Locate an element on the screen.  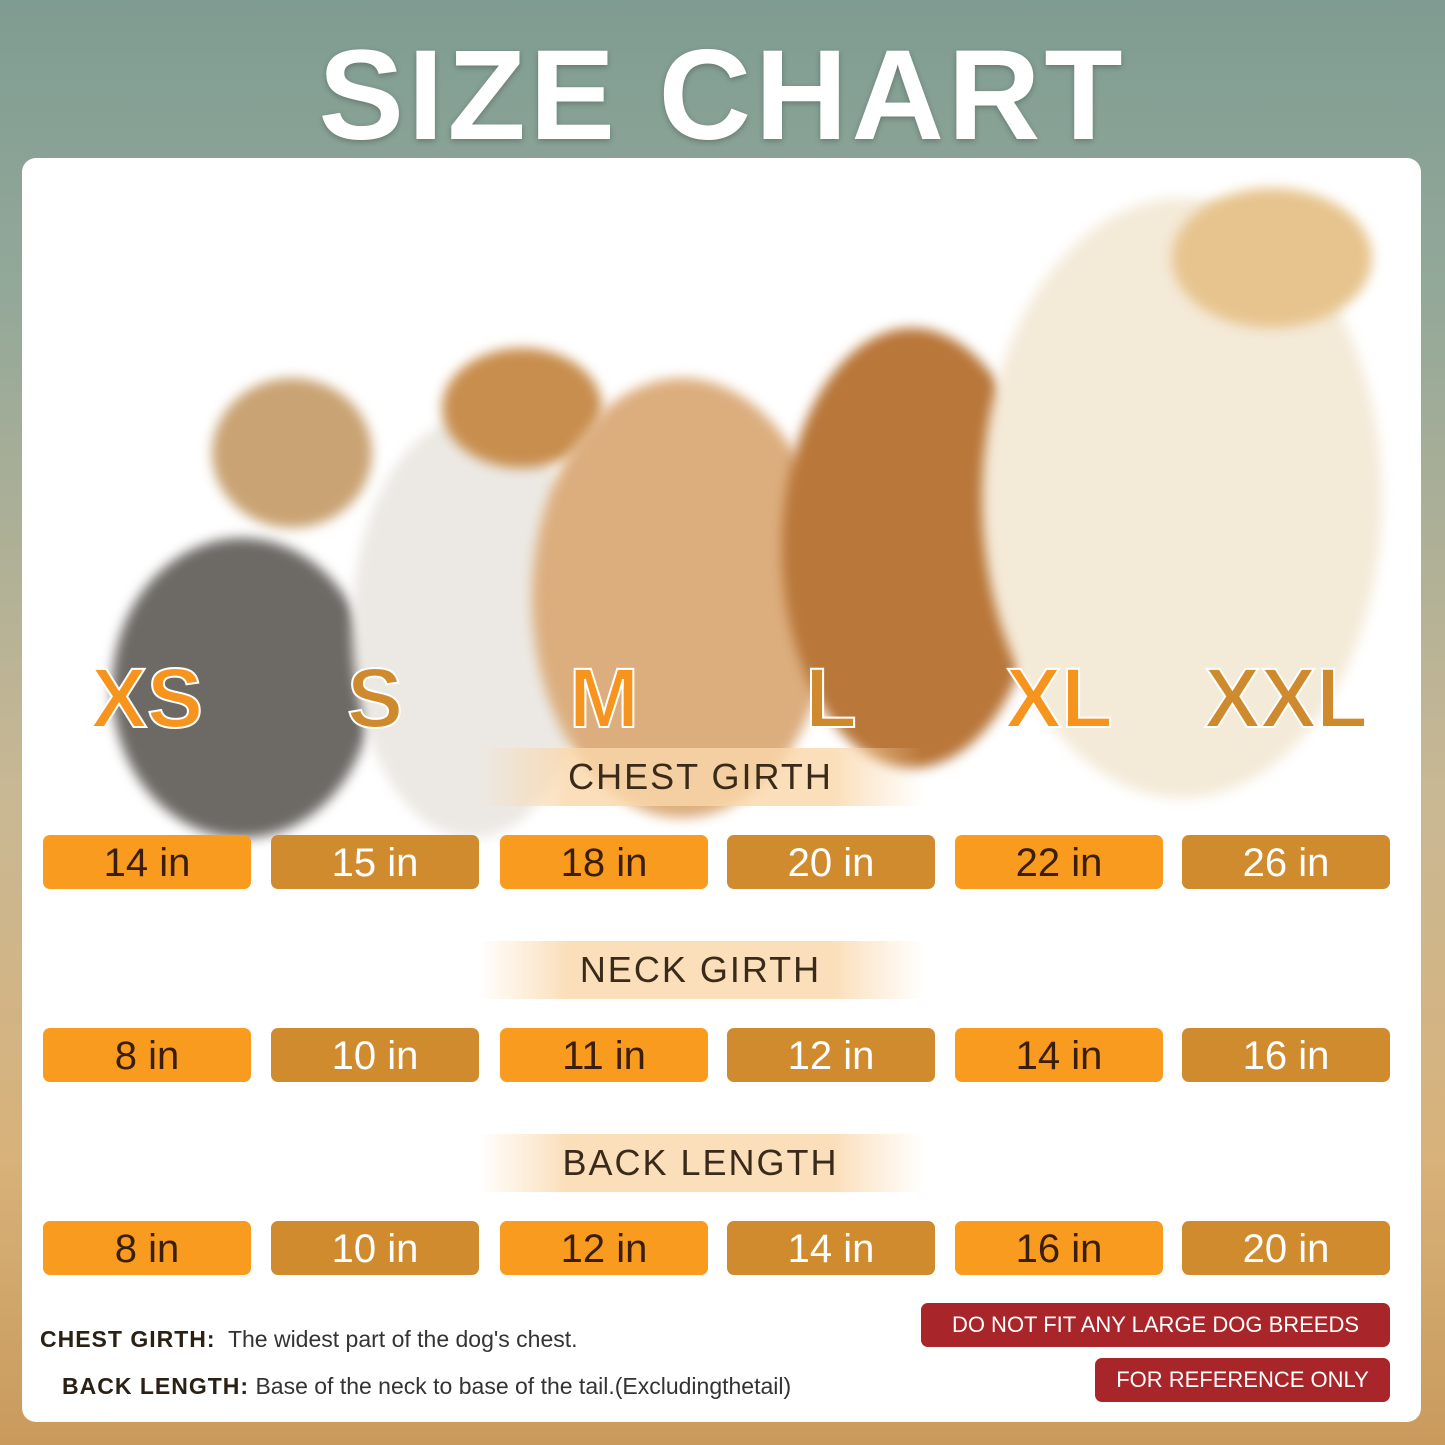
size-value-cell: 15 in is located at coordinates (375, 862).